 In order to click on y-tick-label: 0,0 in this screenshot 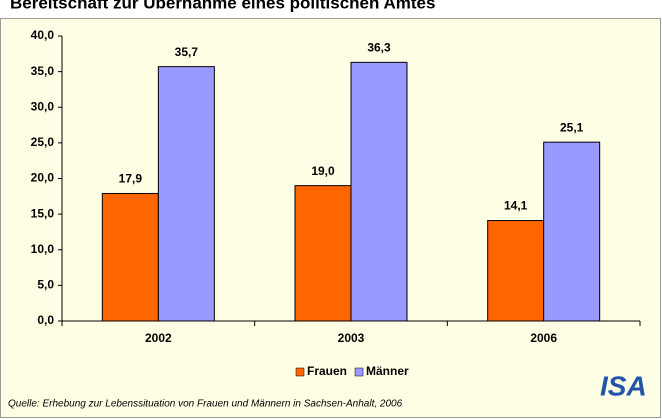, I will do `click(45, 320)`.